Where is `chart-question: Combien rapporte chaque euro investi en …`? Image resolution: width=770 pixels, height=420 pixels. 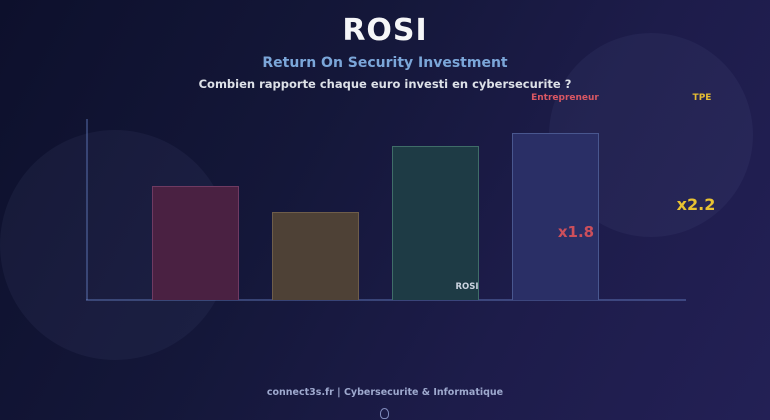
chart-question: Combien rapporte chaque euro investi en … is located at coordinates (385, 84).